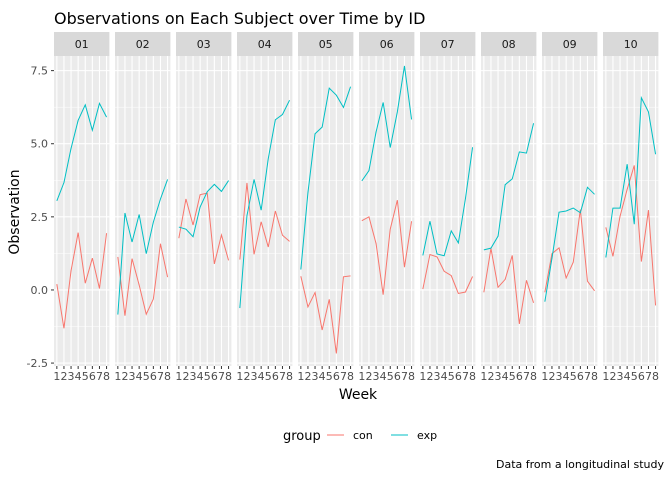  I want to click on y-tick-label: 7.5, so click(40, 71).